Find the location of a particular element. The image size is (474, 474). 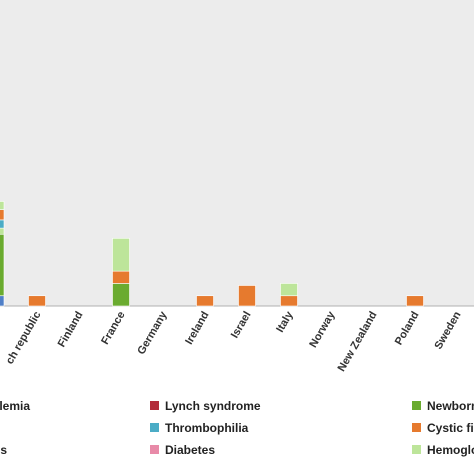

legend-label-3: Thrombophilia is located at coordinates (207, 428).